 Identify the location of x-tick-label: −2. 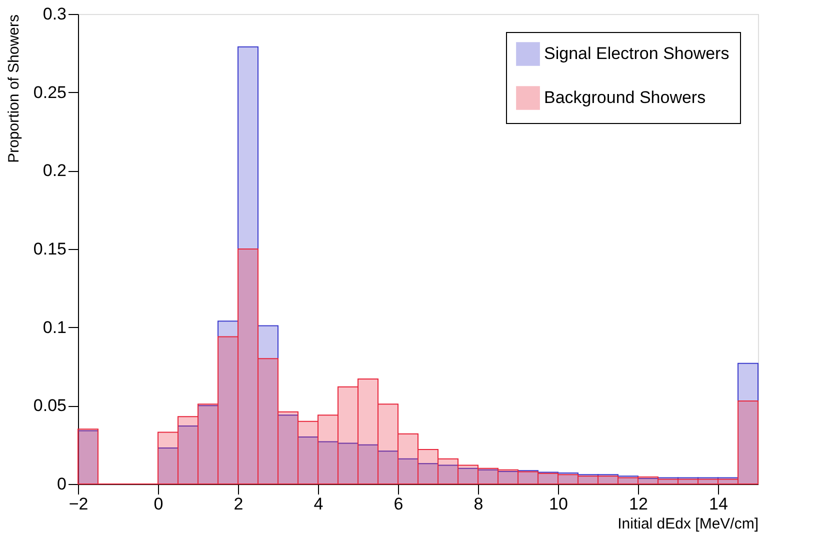
(78, 504).